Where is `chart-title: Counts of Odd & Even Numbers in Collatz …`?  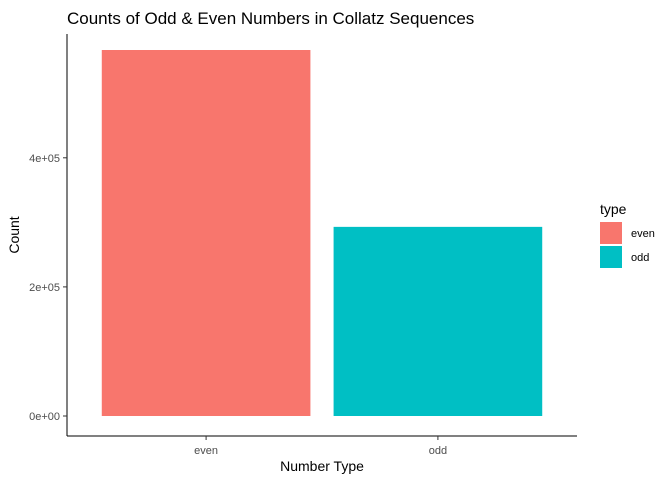
chart-title: Counts of Odd & Even Numbers in Collatz … is located at coordinates (270, 18).